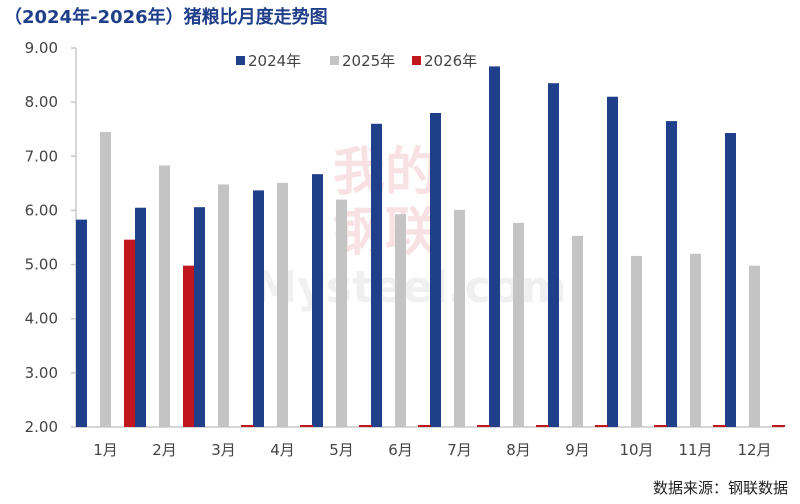 This screenshot has height=504, width=800. I want to click on x-tick-label: 2月, so click(164, 450).